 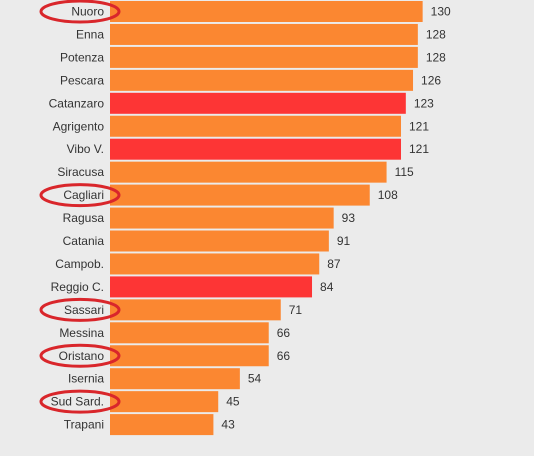 I want to click on category-label-agrigento: Agrigento, so click(x=79, y=126).